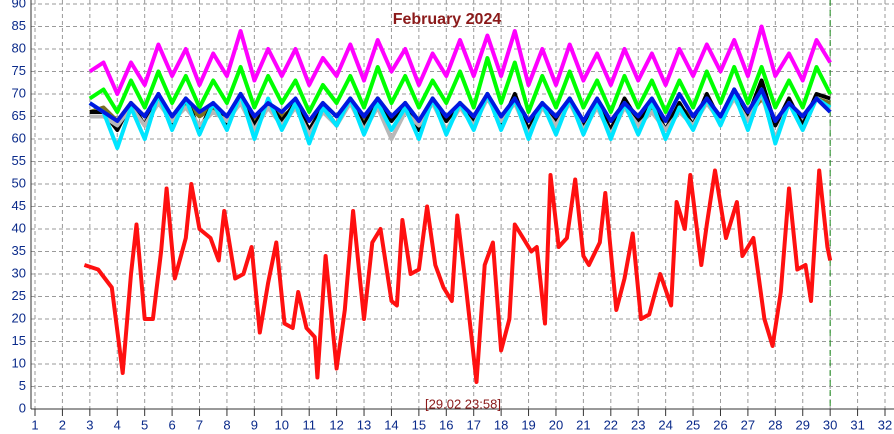 The image size is (894, 434). I want to click on y-tick-label: 55, so click(19, 160).